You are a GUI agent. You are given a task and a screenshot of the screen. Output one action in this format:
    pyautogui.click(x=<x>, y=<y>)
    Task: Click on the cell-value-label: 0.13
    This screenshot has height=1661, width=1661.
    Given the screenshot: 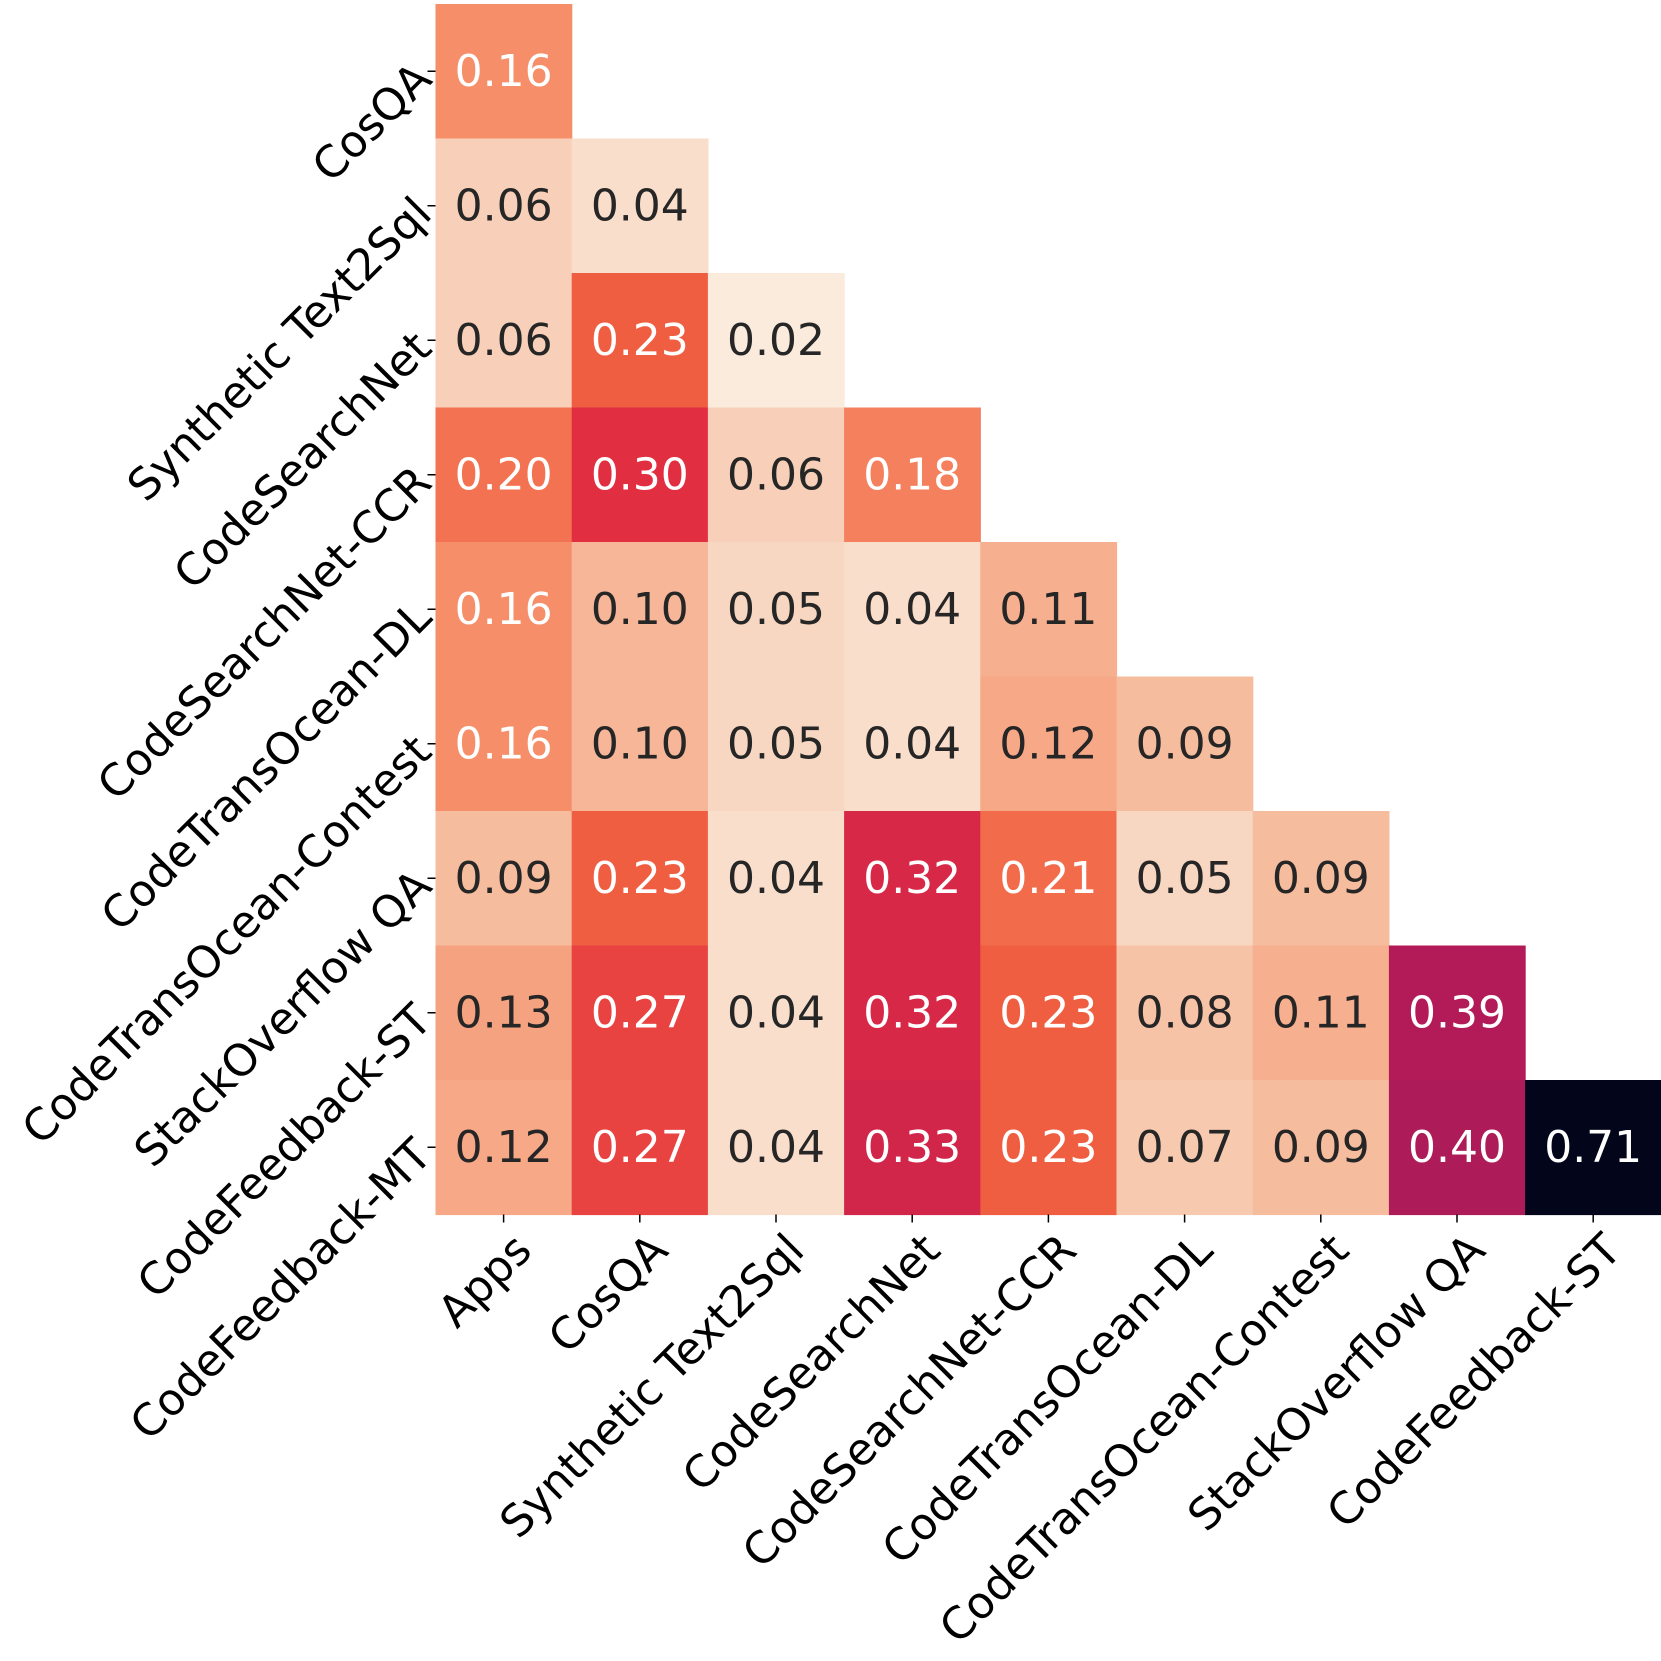 What is the action you would take?
    pyautogui.click(x=504, y=1012)
    